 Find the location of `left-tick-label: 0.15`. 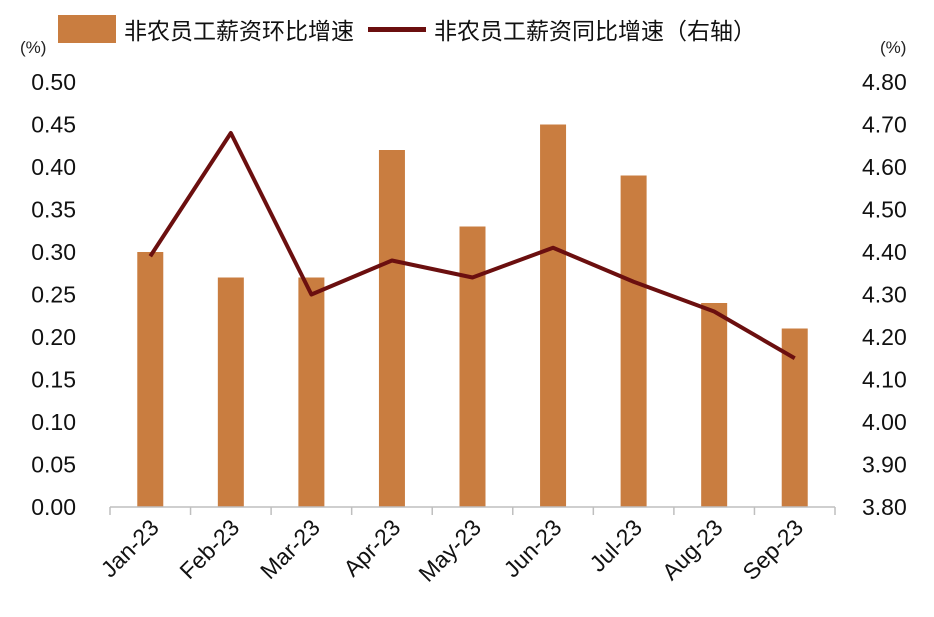

left-tick-label: 0.15 is located at coordinates (53, 380).